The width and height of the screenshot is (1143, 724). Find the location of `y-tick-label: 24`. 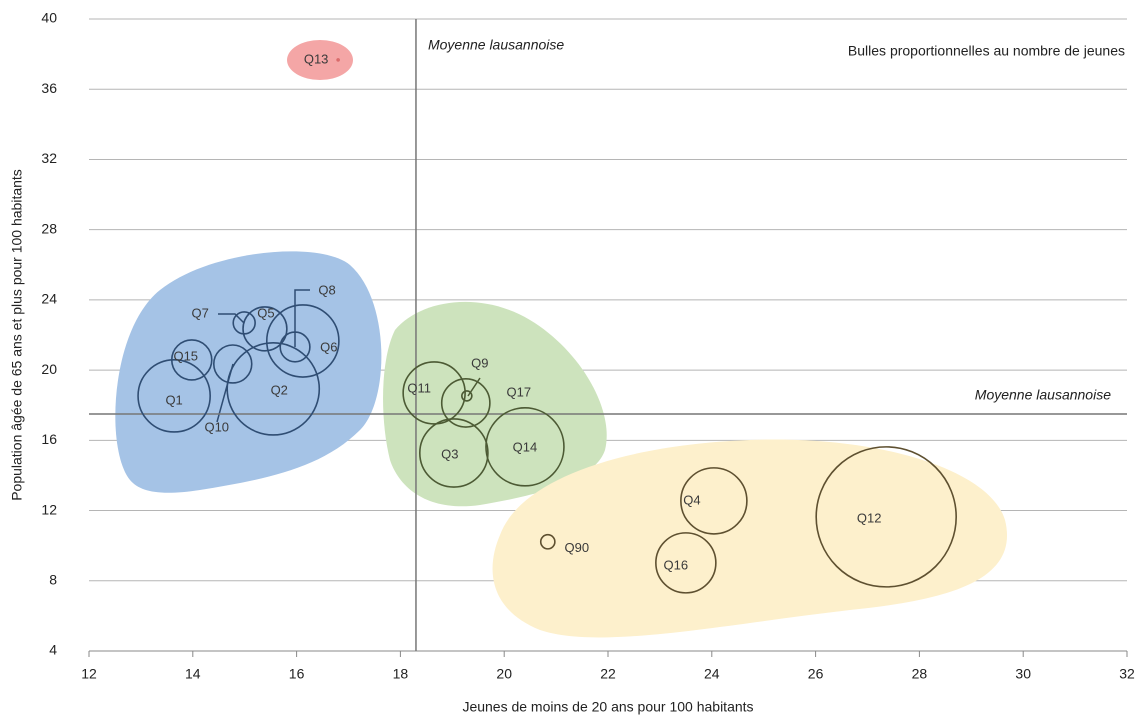

y-tick-label: 24 is located at coordinates (49, 299).